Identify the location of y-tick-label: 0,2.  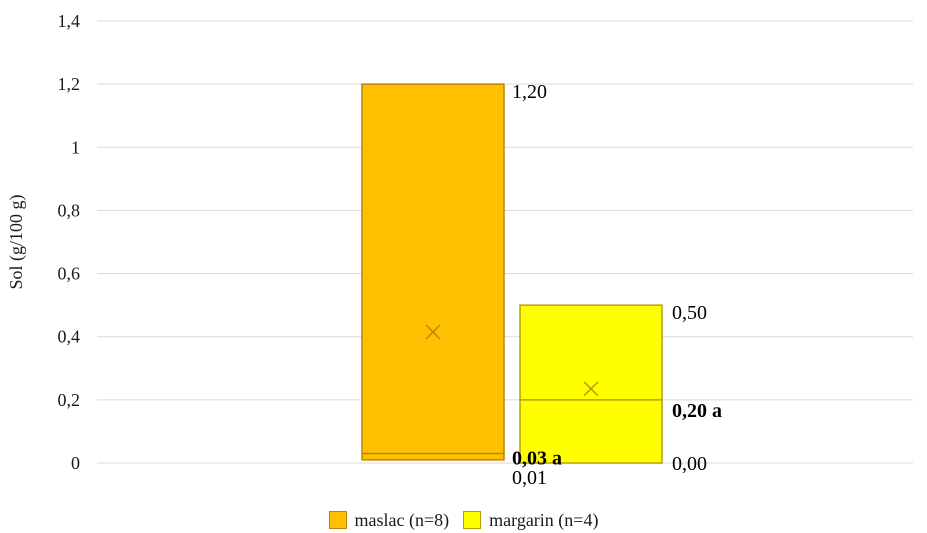
(69, 400).